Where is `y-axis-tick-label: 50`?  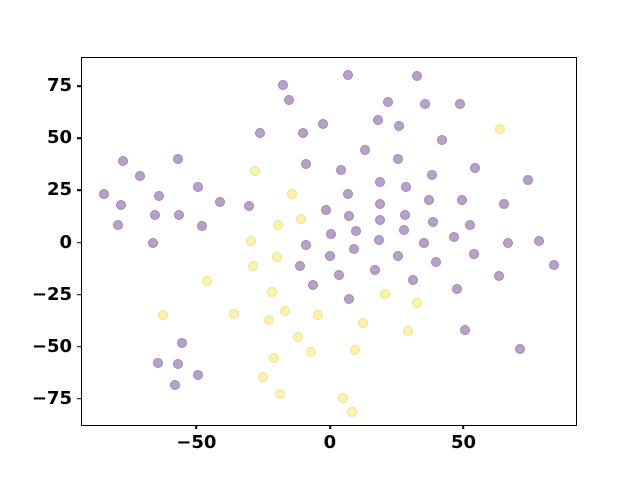 y-axis-tick-label: 50 is located at coordinates (59, 138).